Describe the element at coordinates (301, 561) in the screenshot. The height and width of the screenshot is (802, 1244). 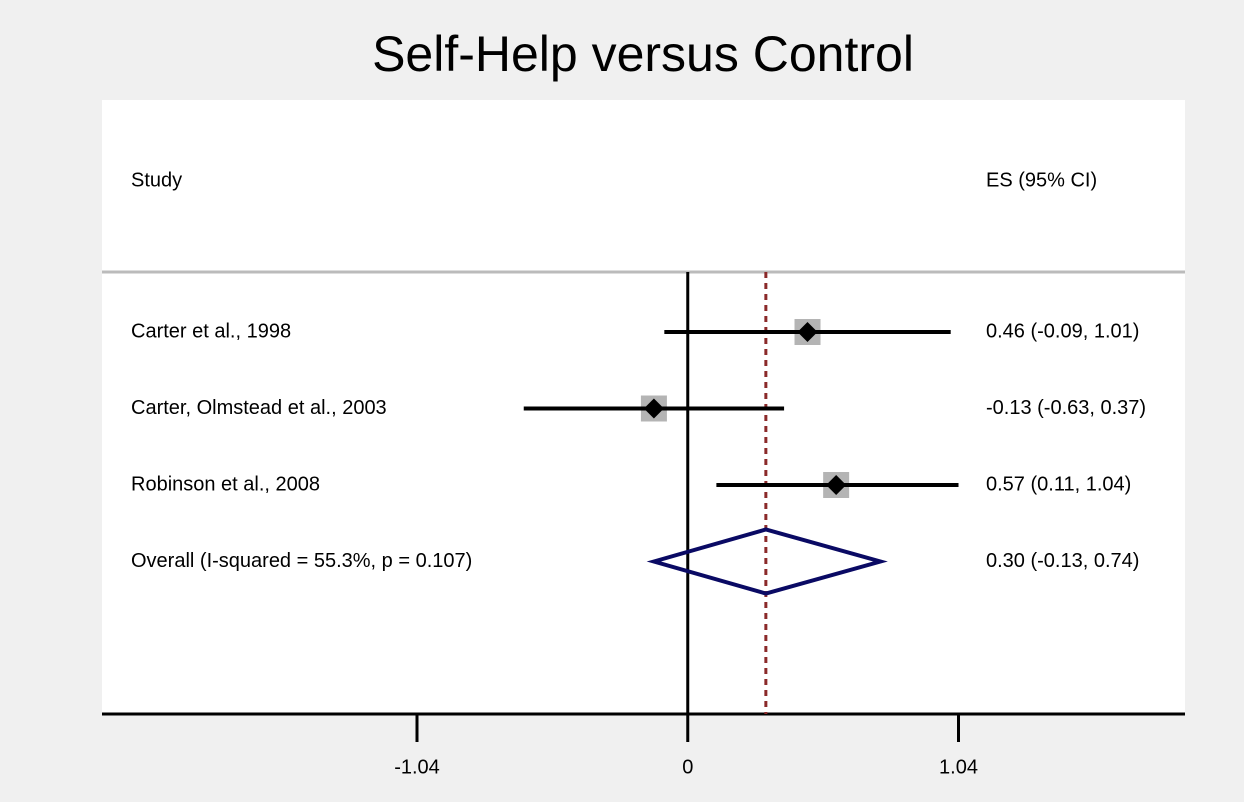
I see `study-name: Overall (I-squared = 55.3%, p = 0.107)` at that location.